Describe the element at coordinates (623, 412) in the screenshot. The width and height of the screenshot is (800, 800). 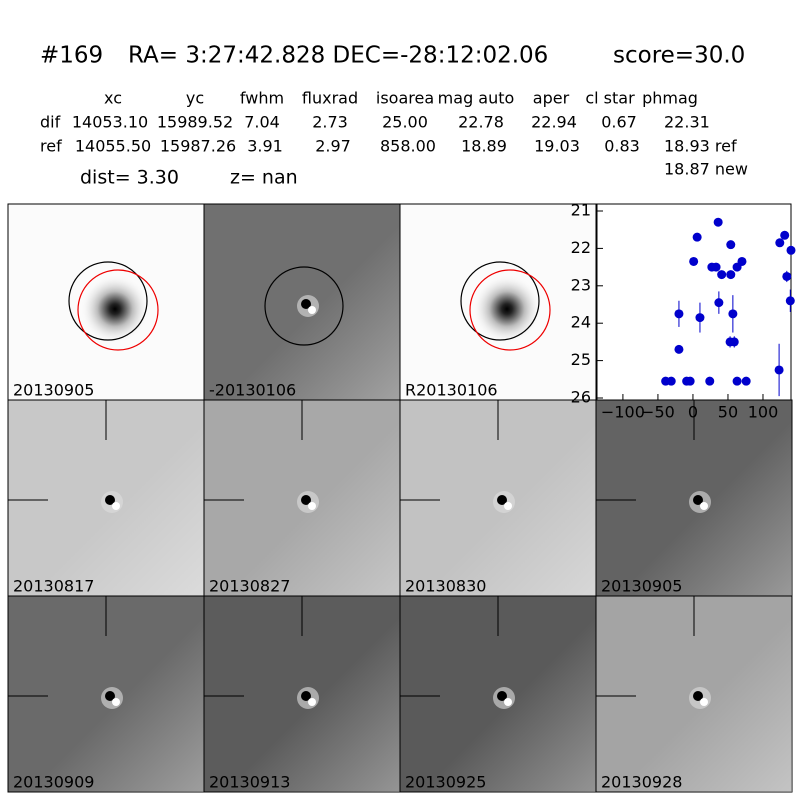
I see `x-tick-label: −100` at that location.